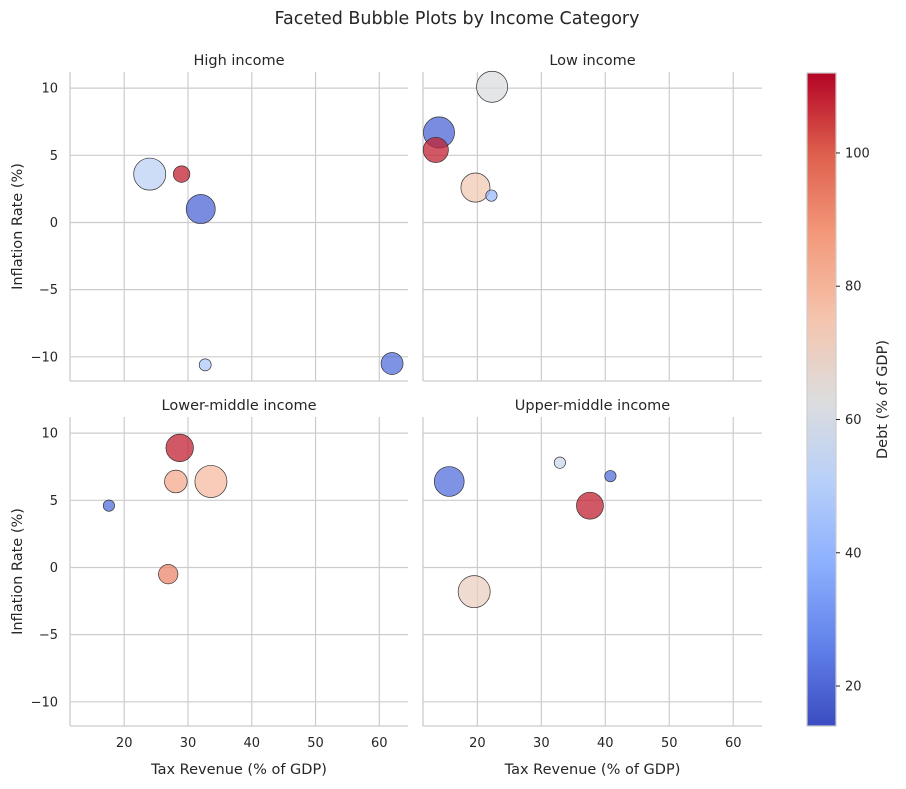 This screenshot has height=789, width=906. I want to click on colorbar-tick-label: 100, so click(857, 153).